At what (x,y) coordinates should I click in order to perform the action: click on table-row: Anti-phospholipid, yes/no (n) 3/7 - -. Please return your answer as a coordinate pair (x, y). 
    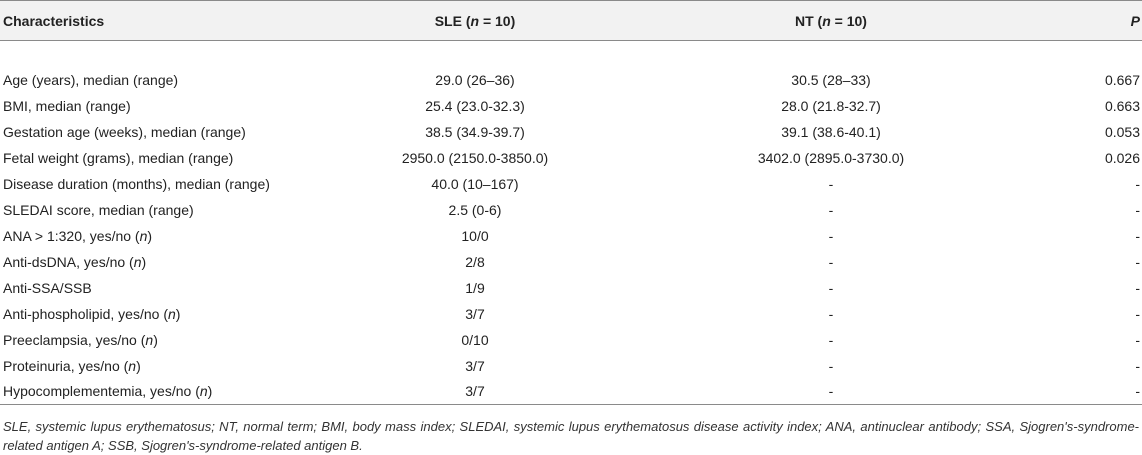
    Looking at the image, I should click on (571, 314).